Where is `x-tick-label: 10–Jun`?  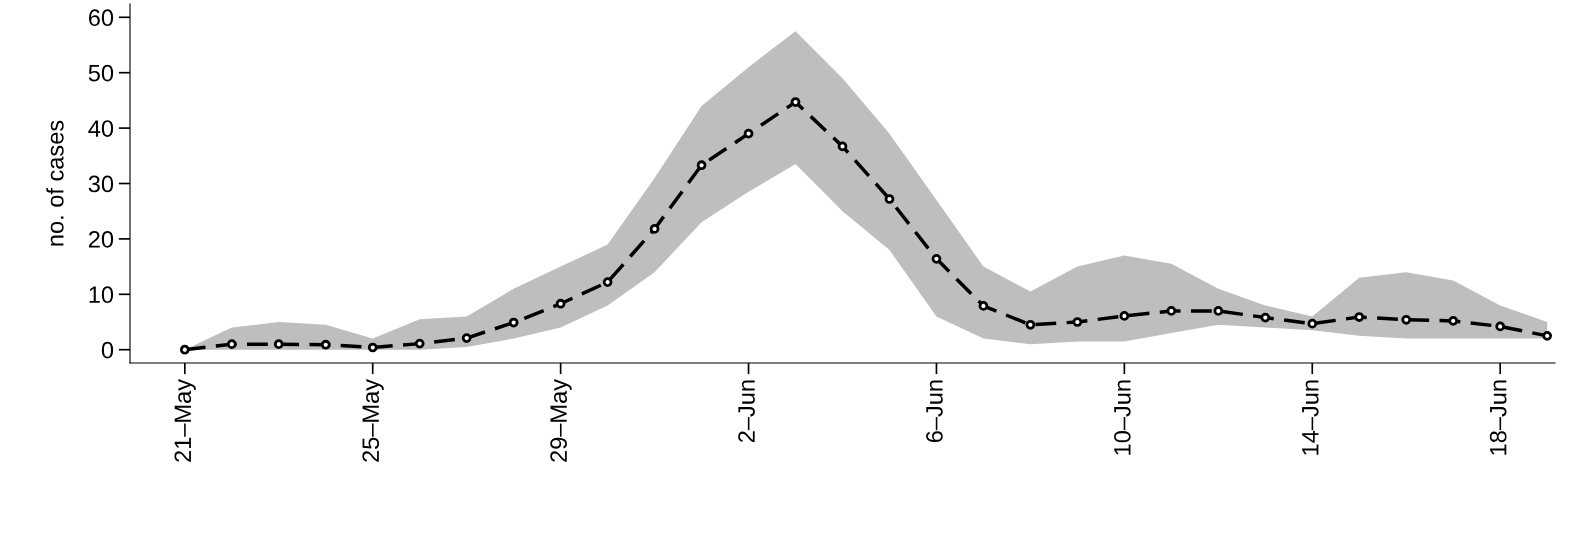
x-tick-label: 10–Jun is located at coordinates (1122, 417).